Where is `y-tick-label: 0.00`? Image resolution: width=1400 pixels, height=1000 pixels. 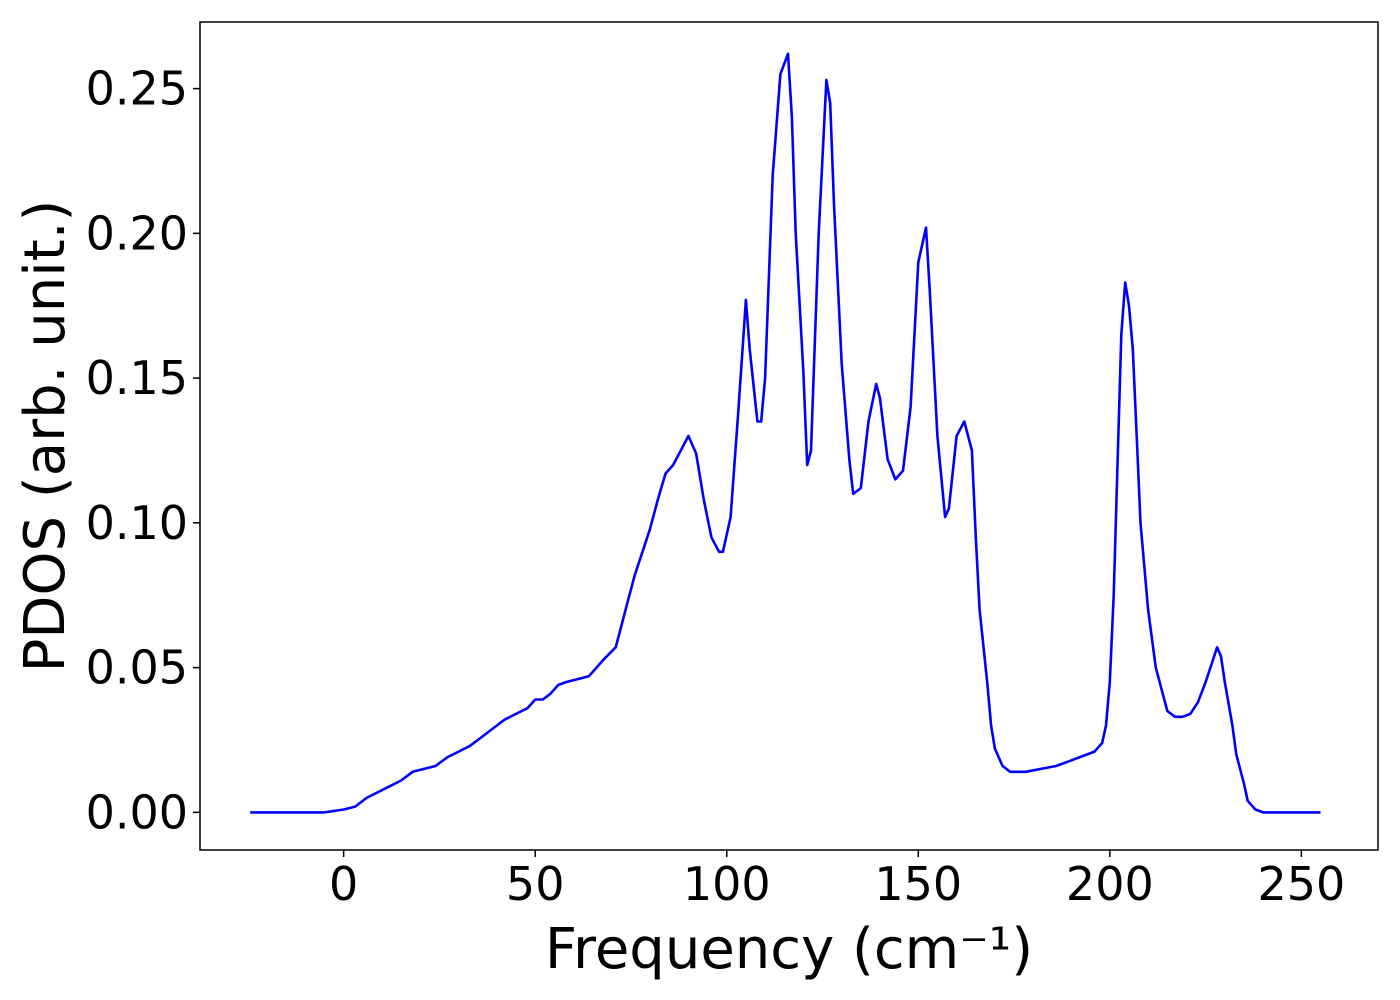 y-tick-label: 0.00 is located at coordinates (137, 812).